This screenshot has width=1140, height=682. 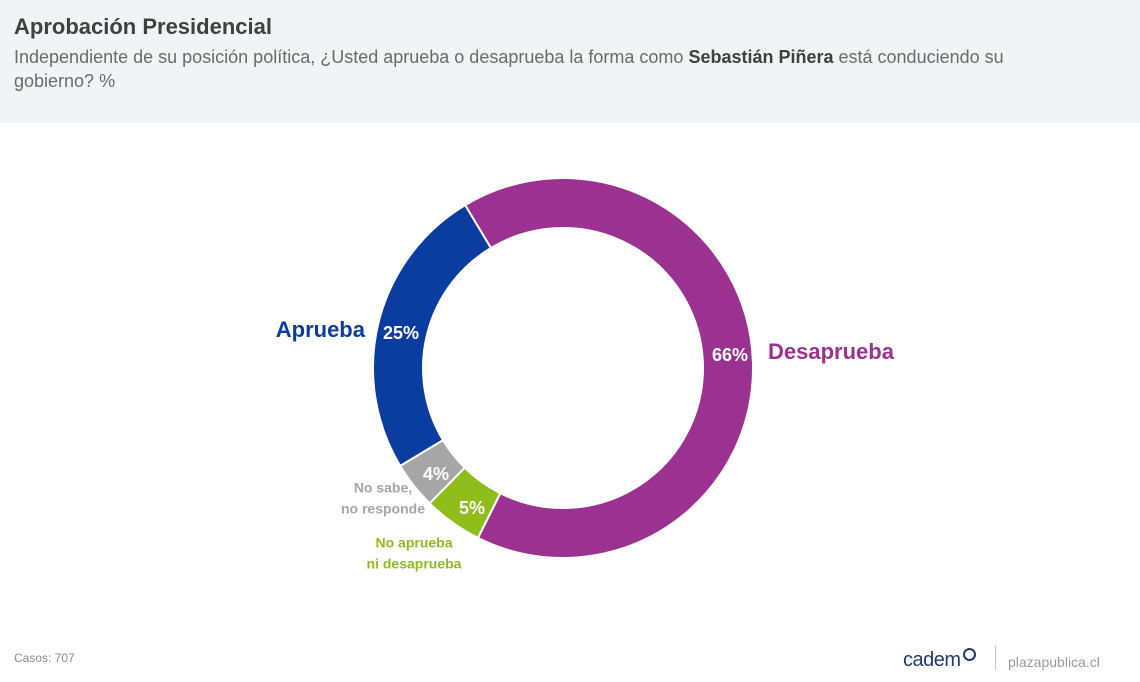 What do you see at coordinates (413, 542) in the screenshot?
I see `slice-category-label-line: No aprueba` at bounding box center [413, 542].